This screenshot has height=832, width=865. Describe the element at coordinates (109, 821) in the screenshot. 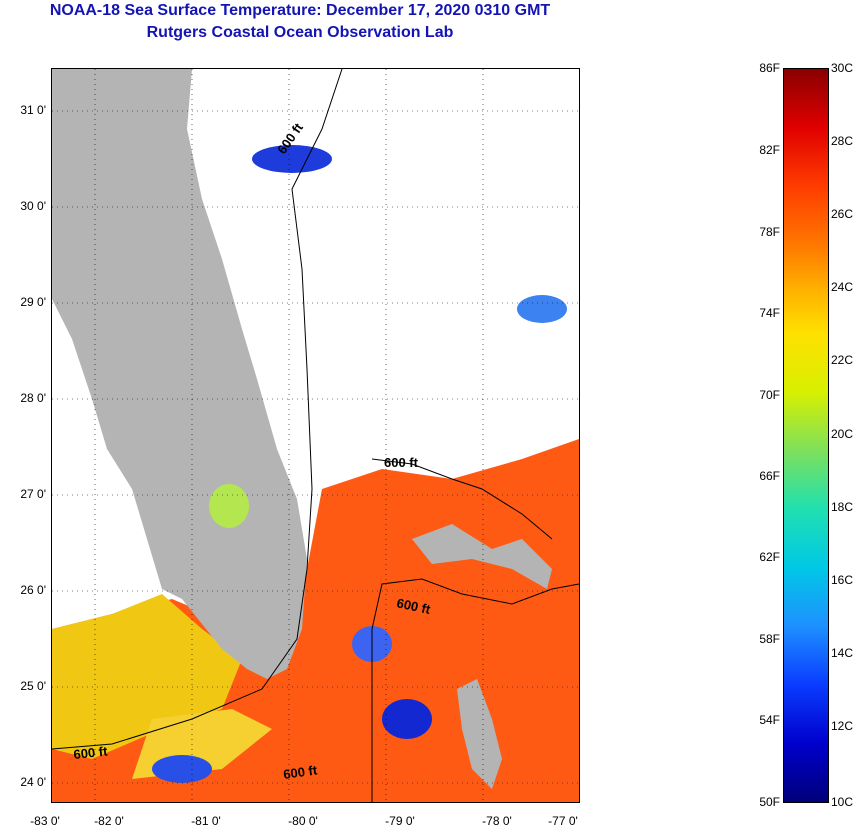

I see `longitude-label: -82 0'` at that location.